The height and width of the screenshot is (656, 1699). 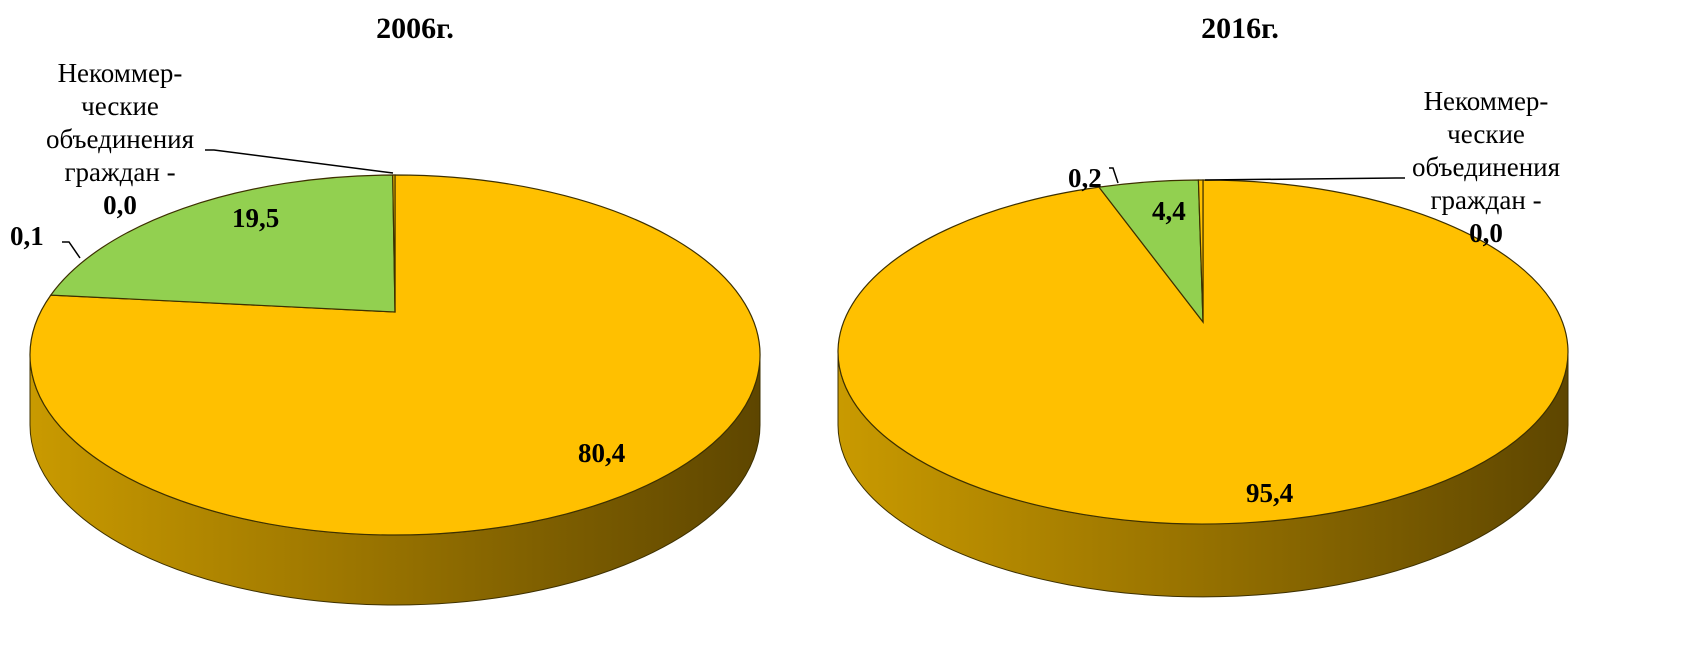 I want to click on data-label-95-4: 95,4, so click(x=1269, y=493).